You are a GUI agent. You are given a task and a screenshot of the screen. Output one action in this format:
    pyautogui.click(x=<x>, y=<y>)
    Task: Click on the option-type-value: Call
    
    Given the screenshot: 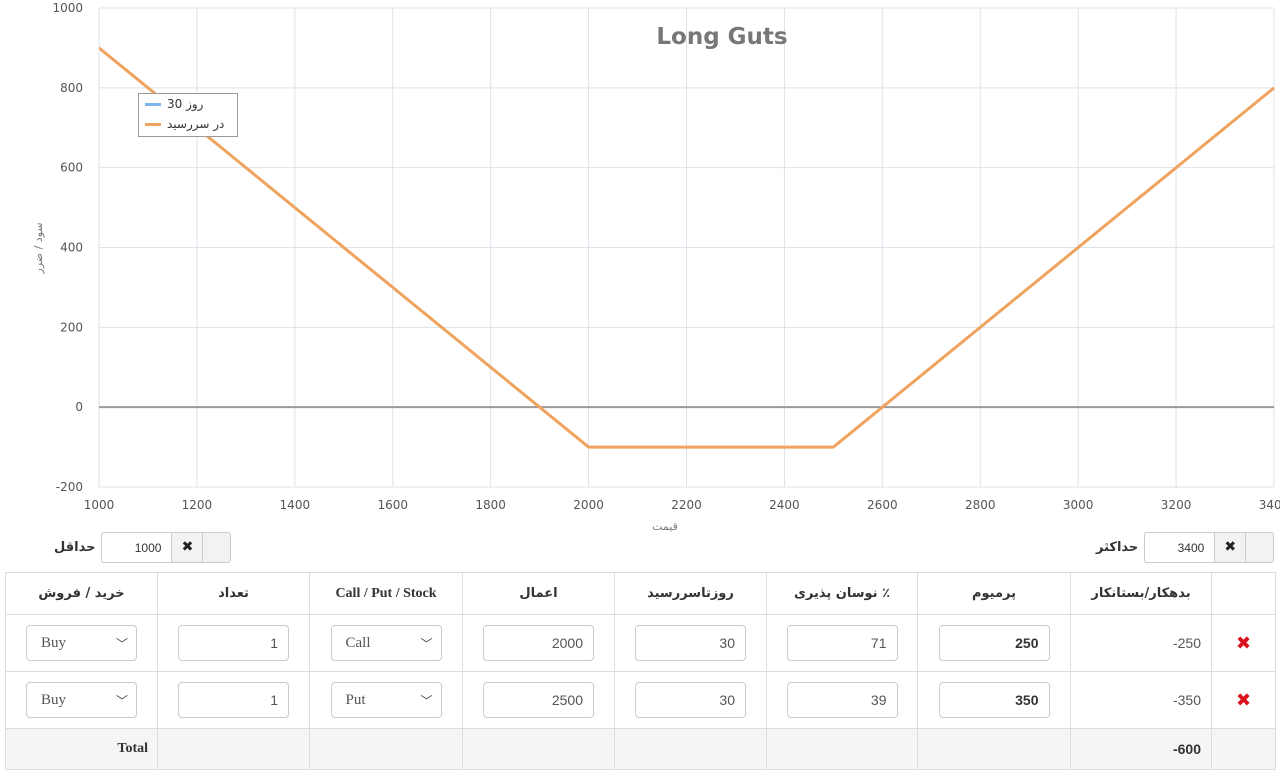 What is the action you would take?
    pyautogui.click(x=358, y=642)
    